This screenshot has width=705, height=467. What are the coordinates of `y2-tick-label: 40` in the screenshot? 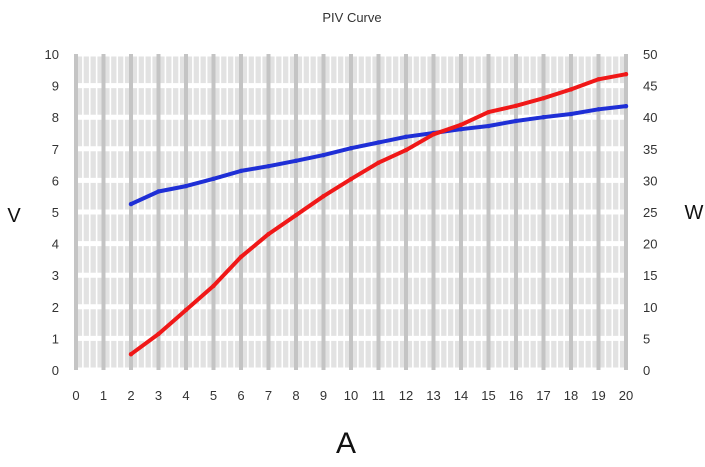 It's located at (650, 117).